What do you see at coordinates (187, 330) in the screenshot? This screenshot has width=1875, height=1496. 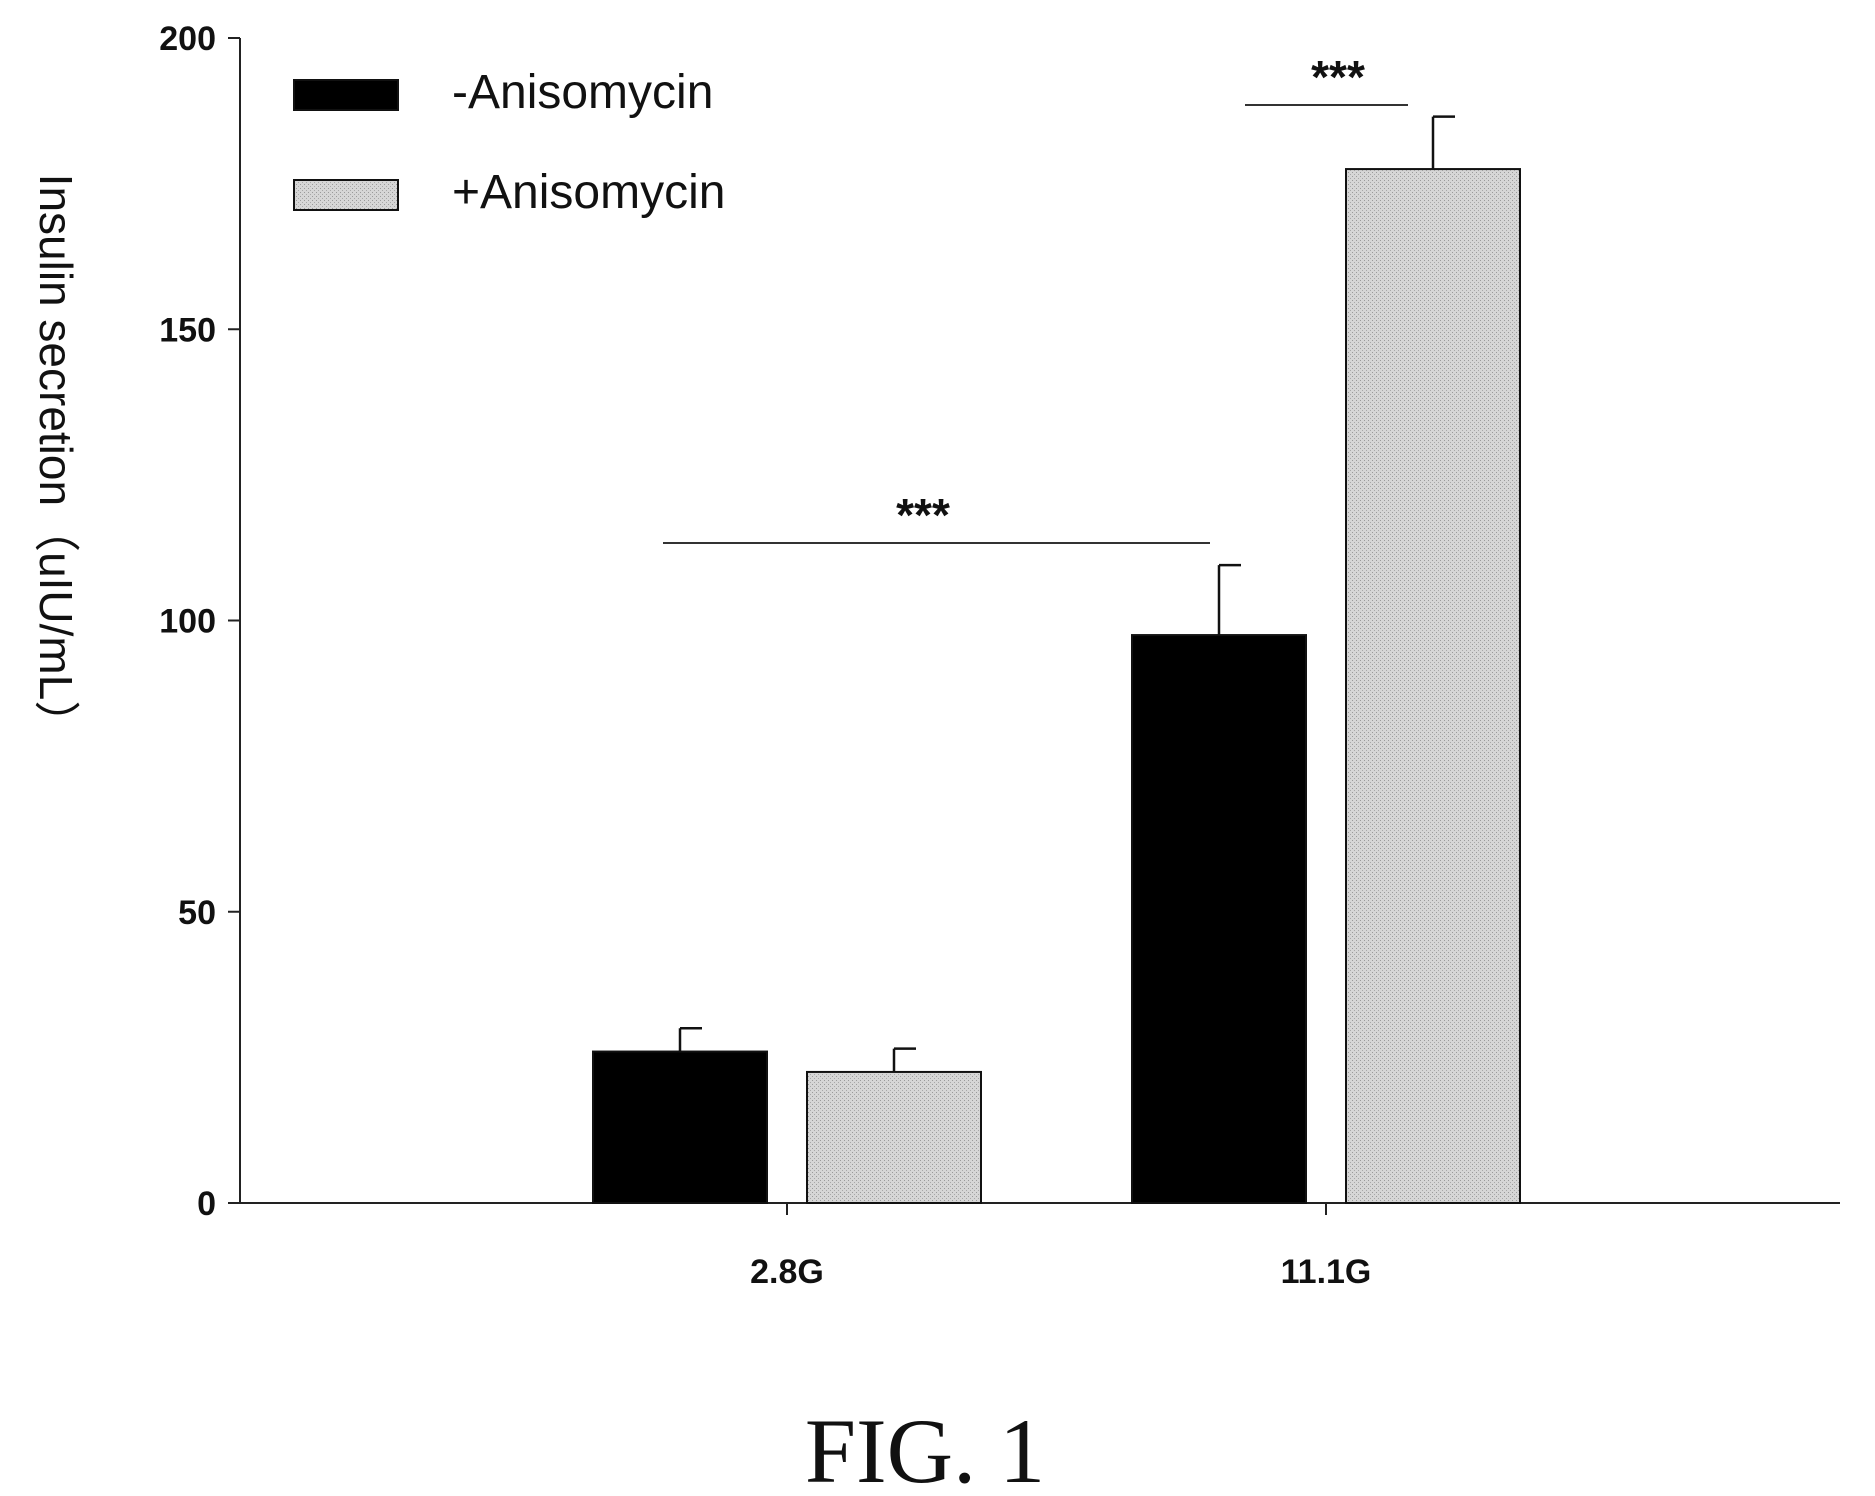 I see `y-tick-label: 150` at bounding box center [187, 330].